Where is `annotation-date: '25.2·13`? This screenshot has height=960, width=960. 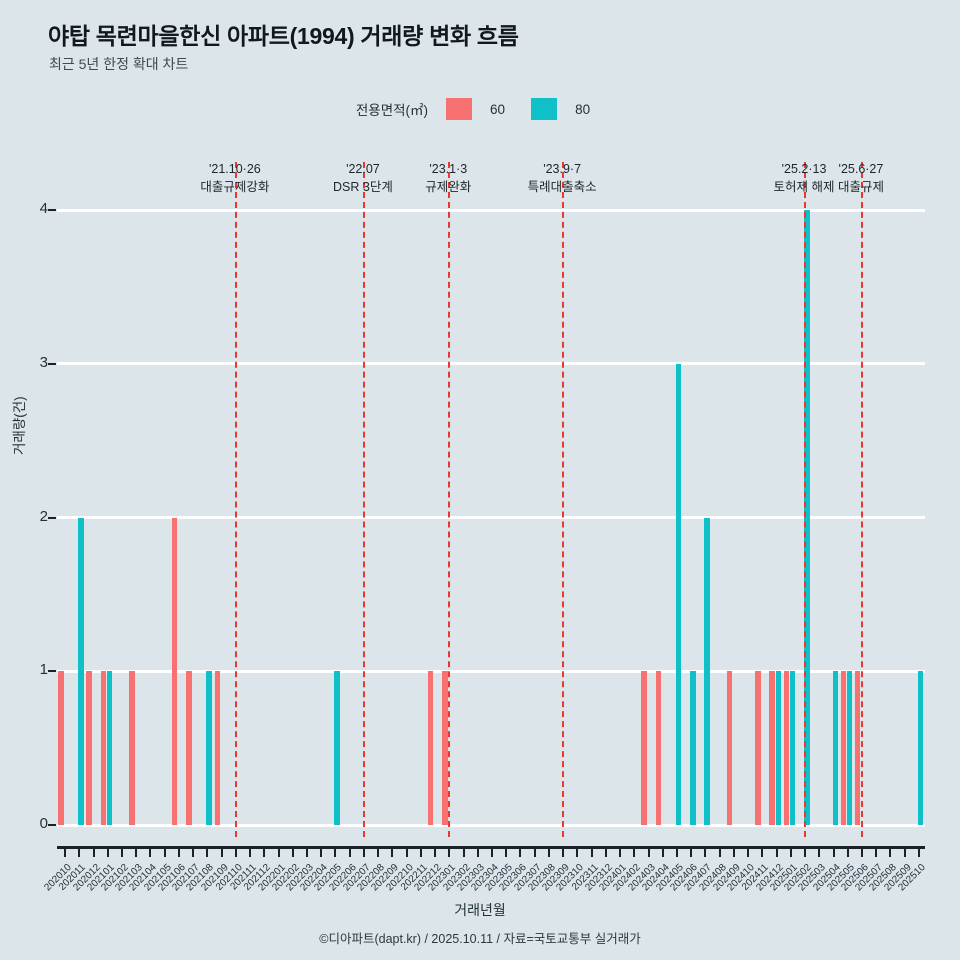
annotation-date: '25.2·13 is located at coordinates (804, 169).